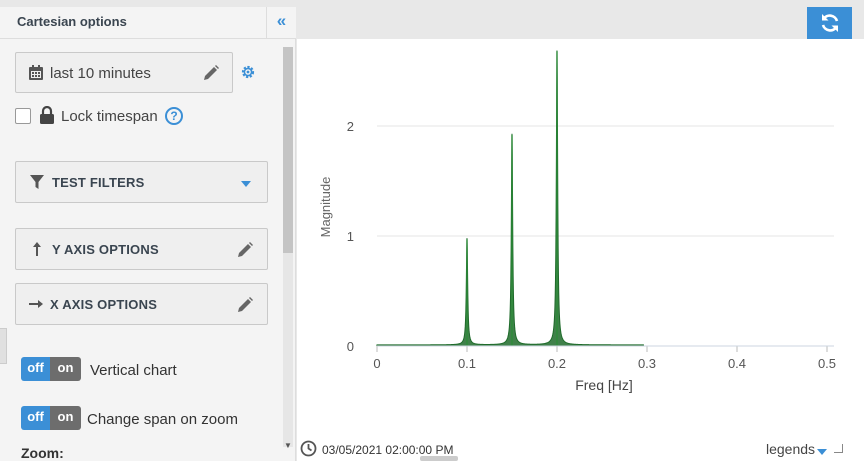 The image size is (864, 461). I want to click on zoom-label: Zoom:, so click(42, 453).